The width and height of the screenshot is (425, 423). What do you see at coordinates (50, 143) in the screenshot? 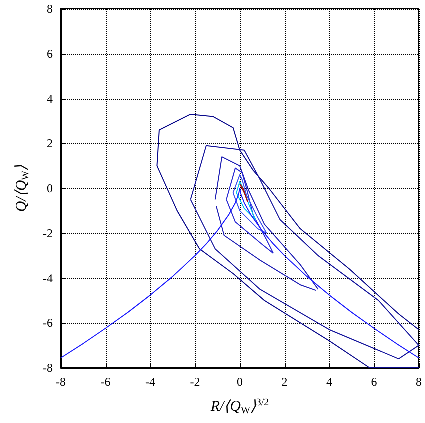
I see `y-tick-label: 2` at bounding box center [50, 143].